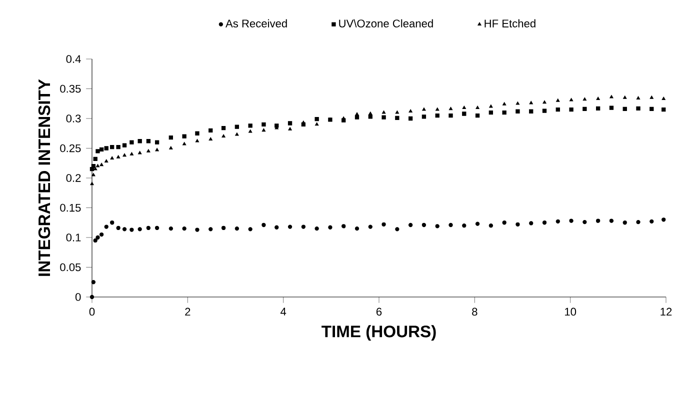 This screenshot has width=688, height=400. Describe the element at coordinates (70, 208) in the screenshot. I see `y-tick-label: 0.15` at that location.